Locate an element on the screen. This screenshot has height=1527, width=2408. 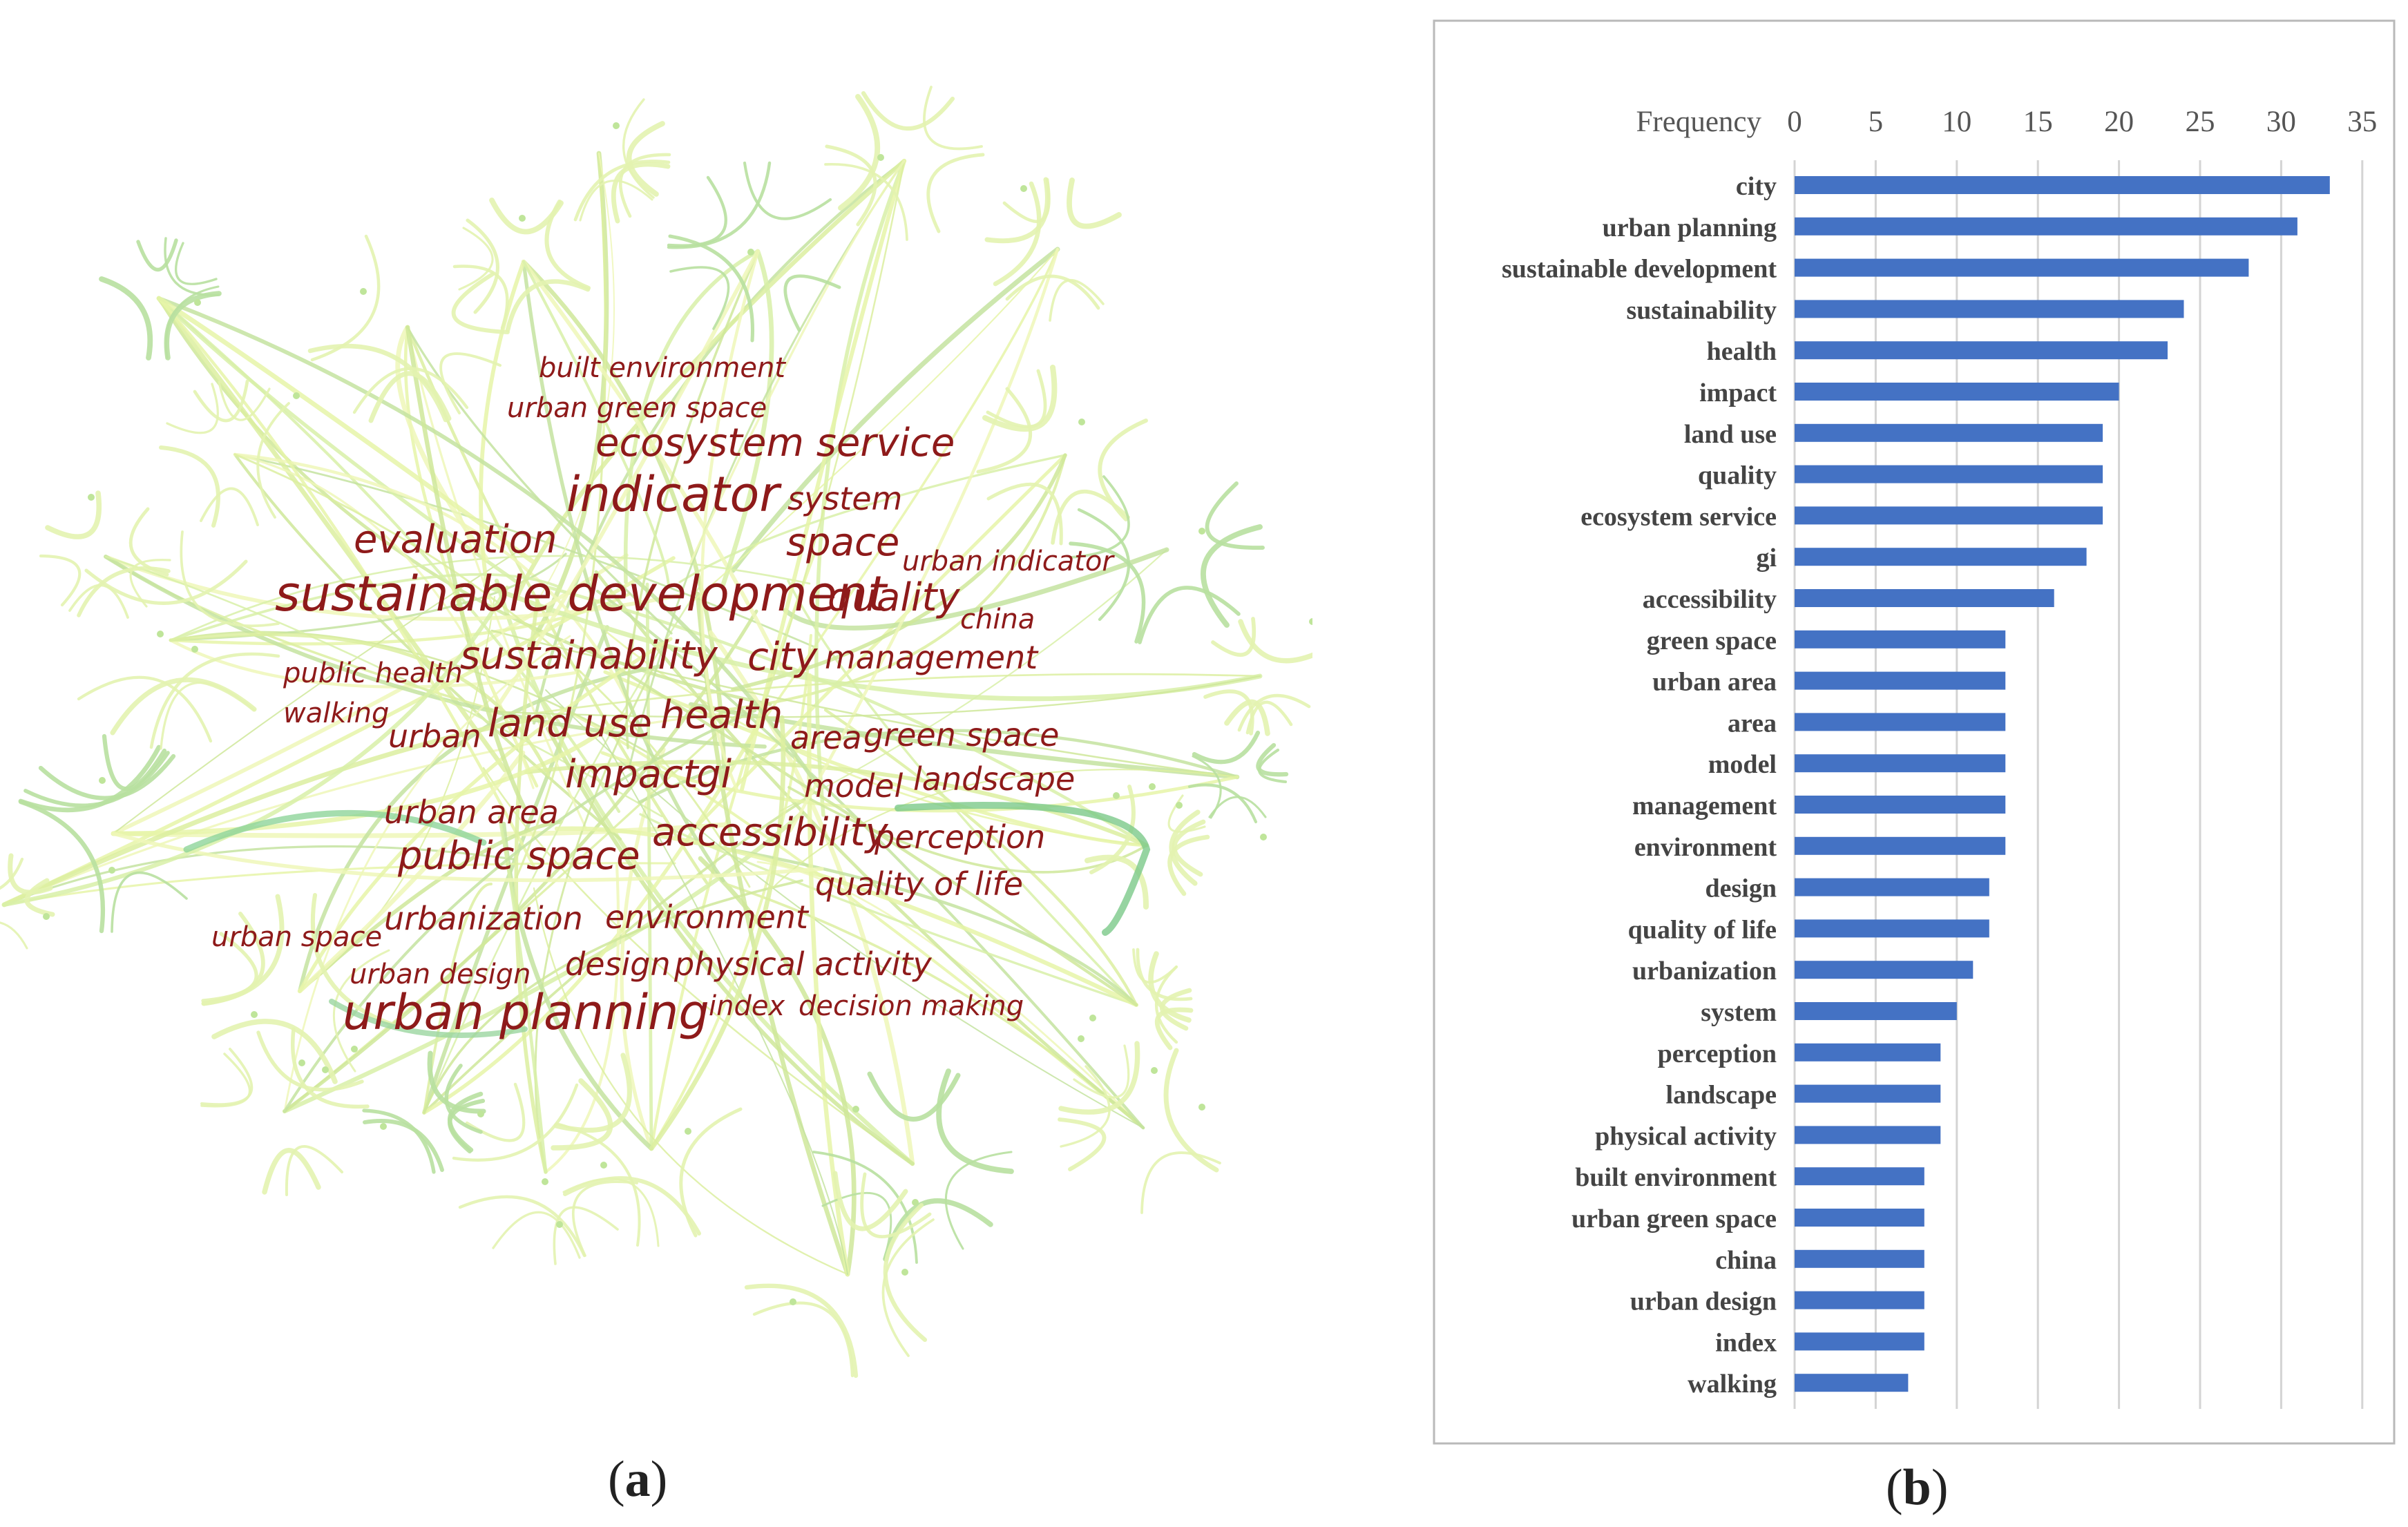
network-strong-link is located at coordinates (429, 1018).